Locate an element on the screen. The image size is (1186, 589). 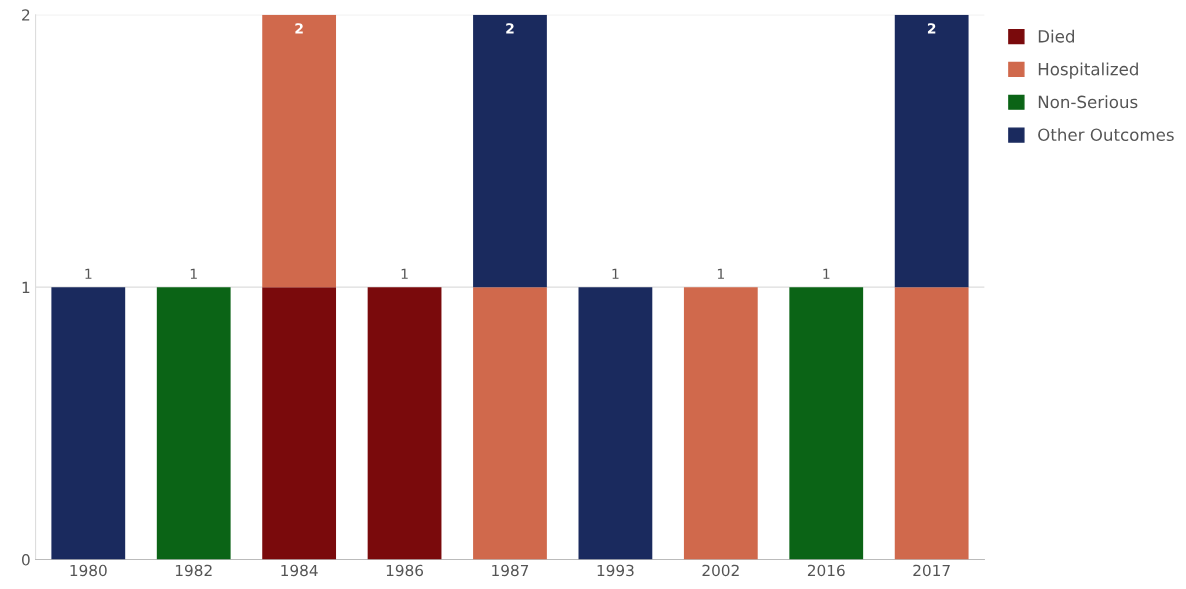
x-tick-label: 2017 is located at coordinates (931, 570).